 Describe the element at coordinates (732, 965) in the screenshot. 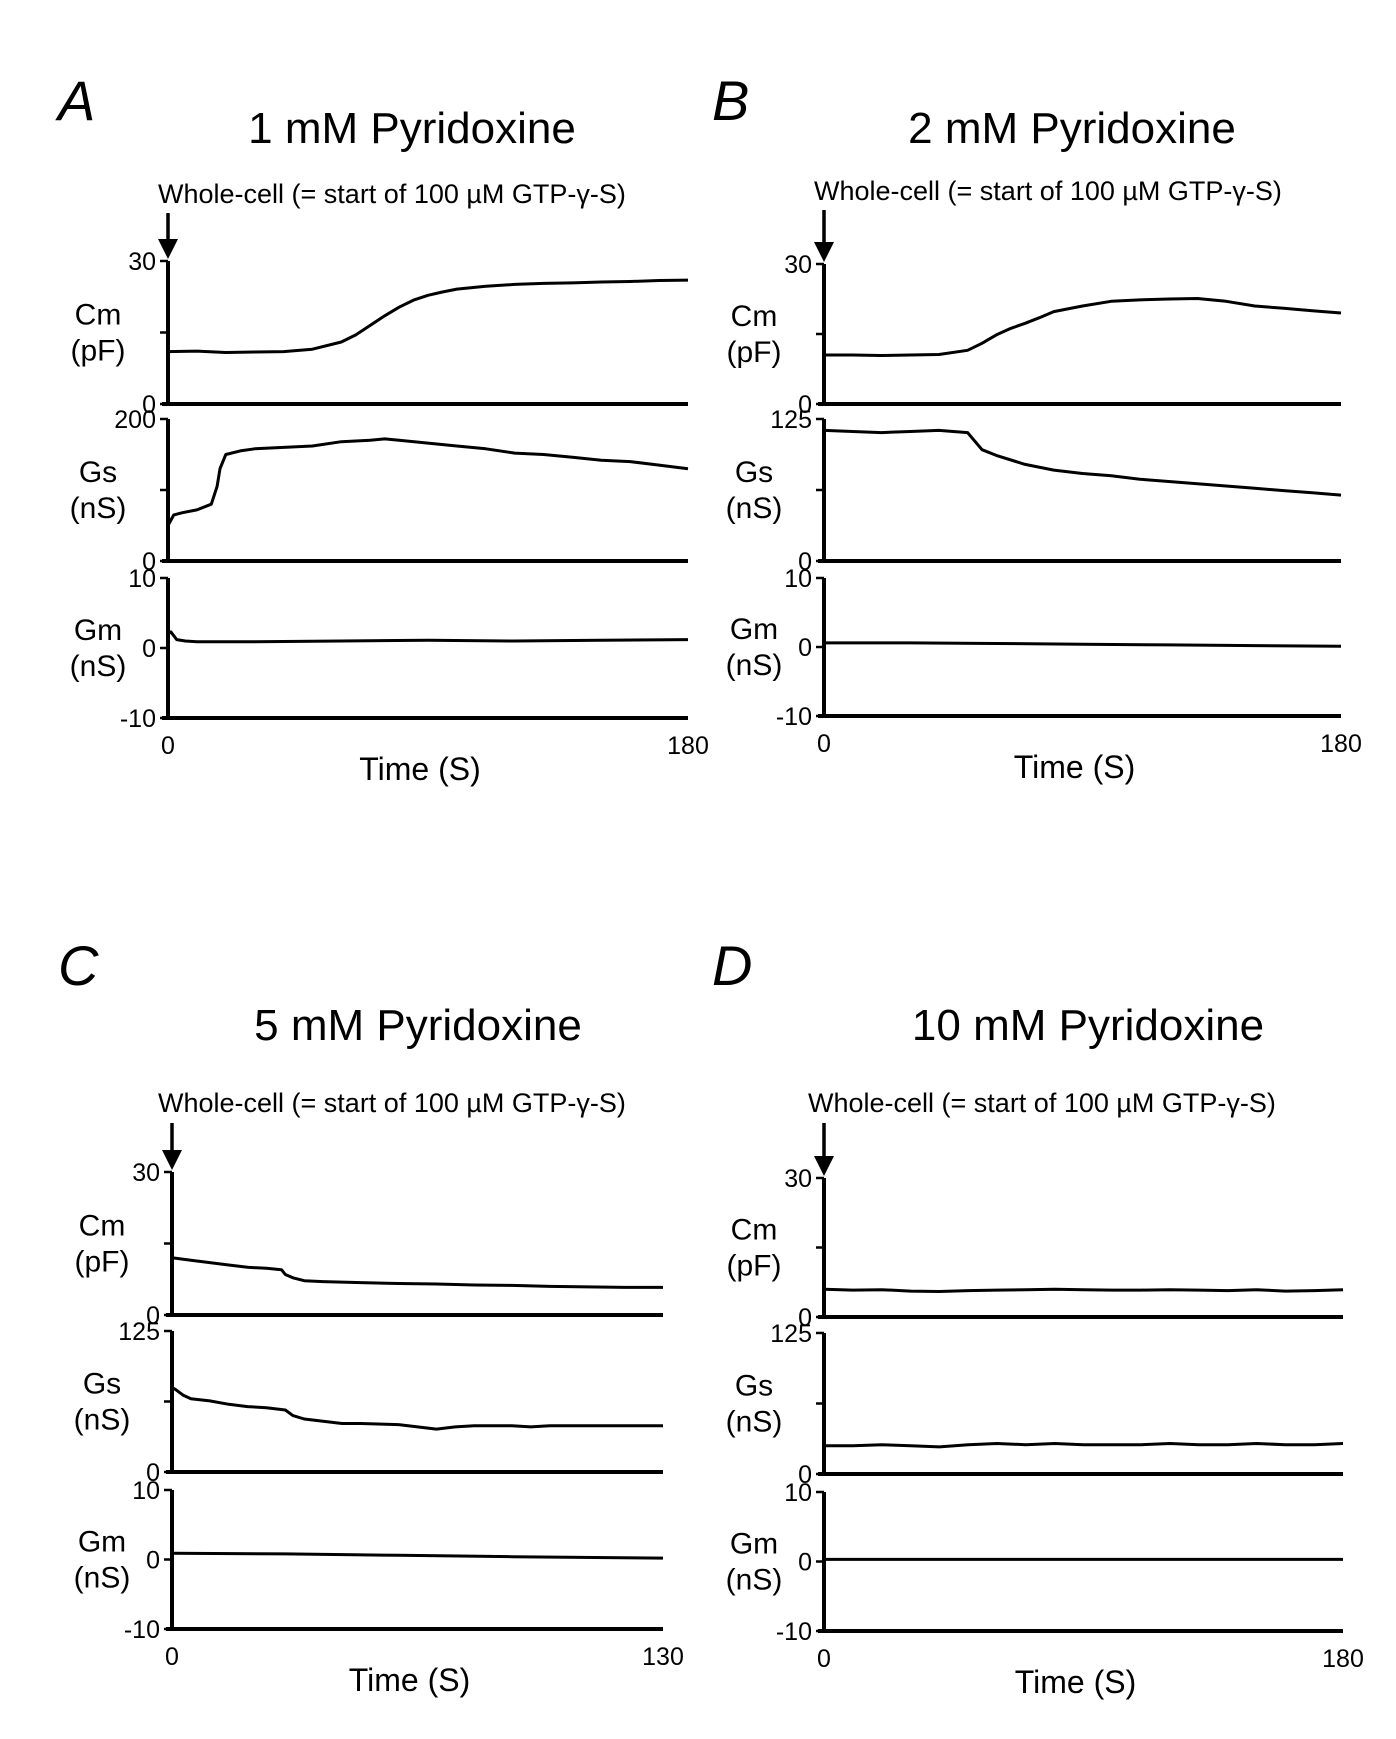

I see `panel-letter: D` at that location.